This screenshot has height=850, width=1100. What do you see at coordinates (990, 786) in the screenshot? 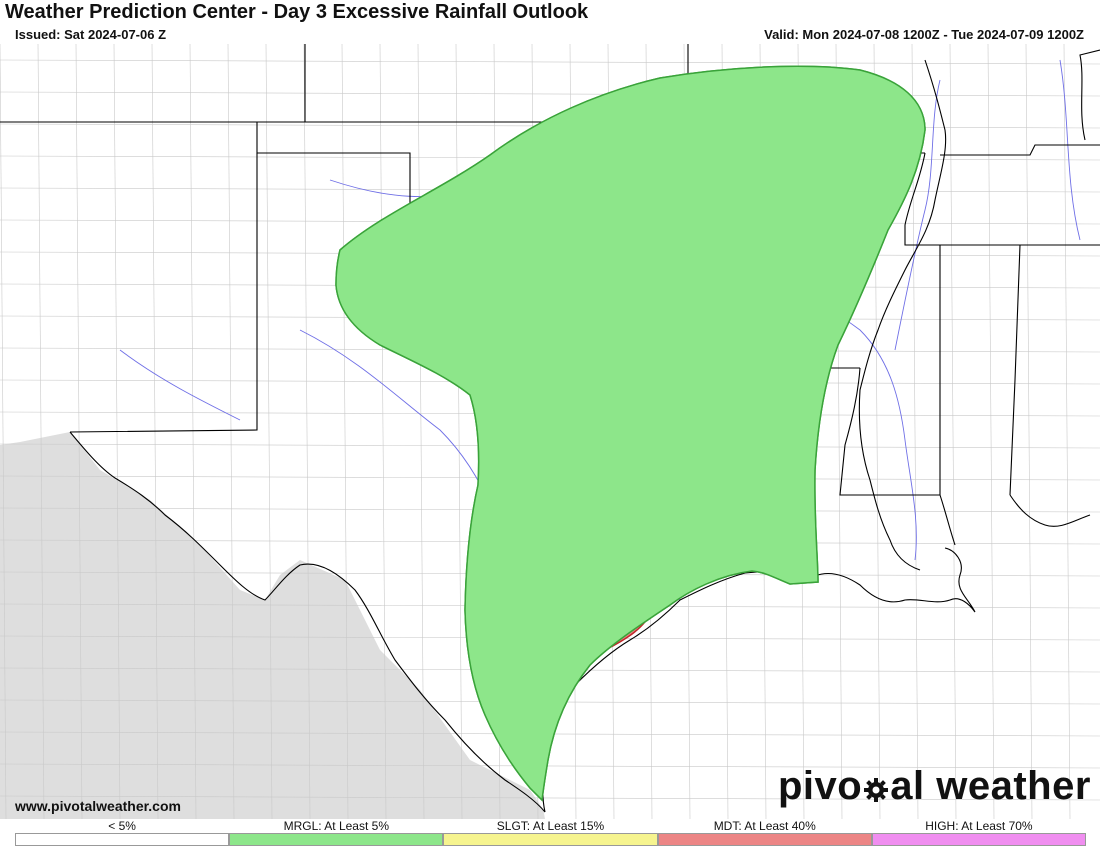
I see `brand-text-right: al weather` at bounding box center [990, 786].